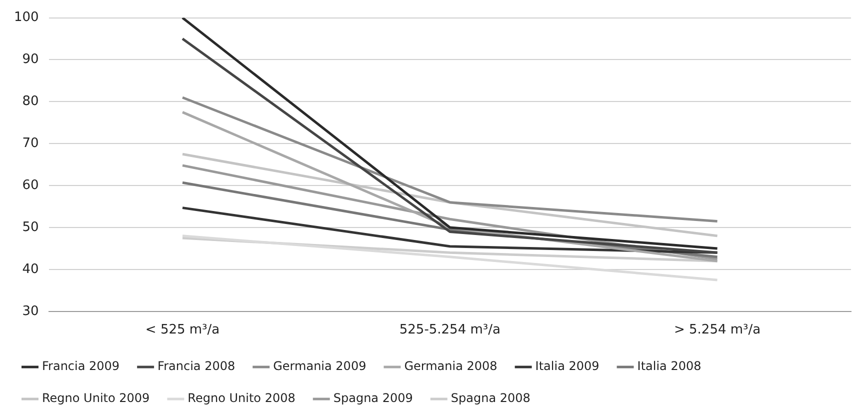  Describe the element at coordinates (319, 366) in the screenshot. I see `legend-label: Germania 2009` at that location.